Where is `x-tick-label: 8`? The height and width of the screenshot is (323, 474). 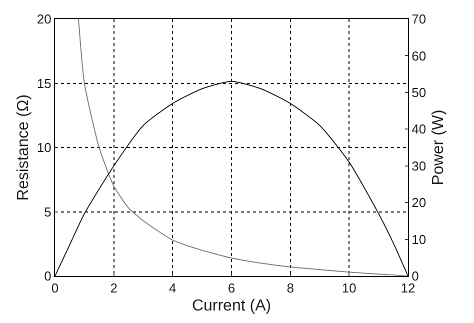 x-tick-label: 8 is located at coordinates (290, 288).